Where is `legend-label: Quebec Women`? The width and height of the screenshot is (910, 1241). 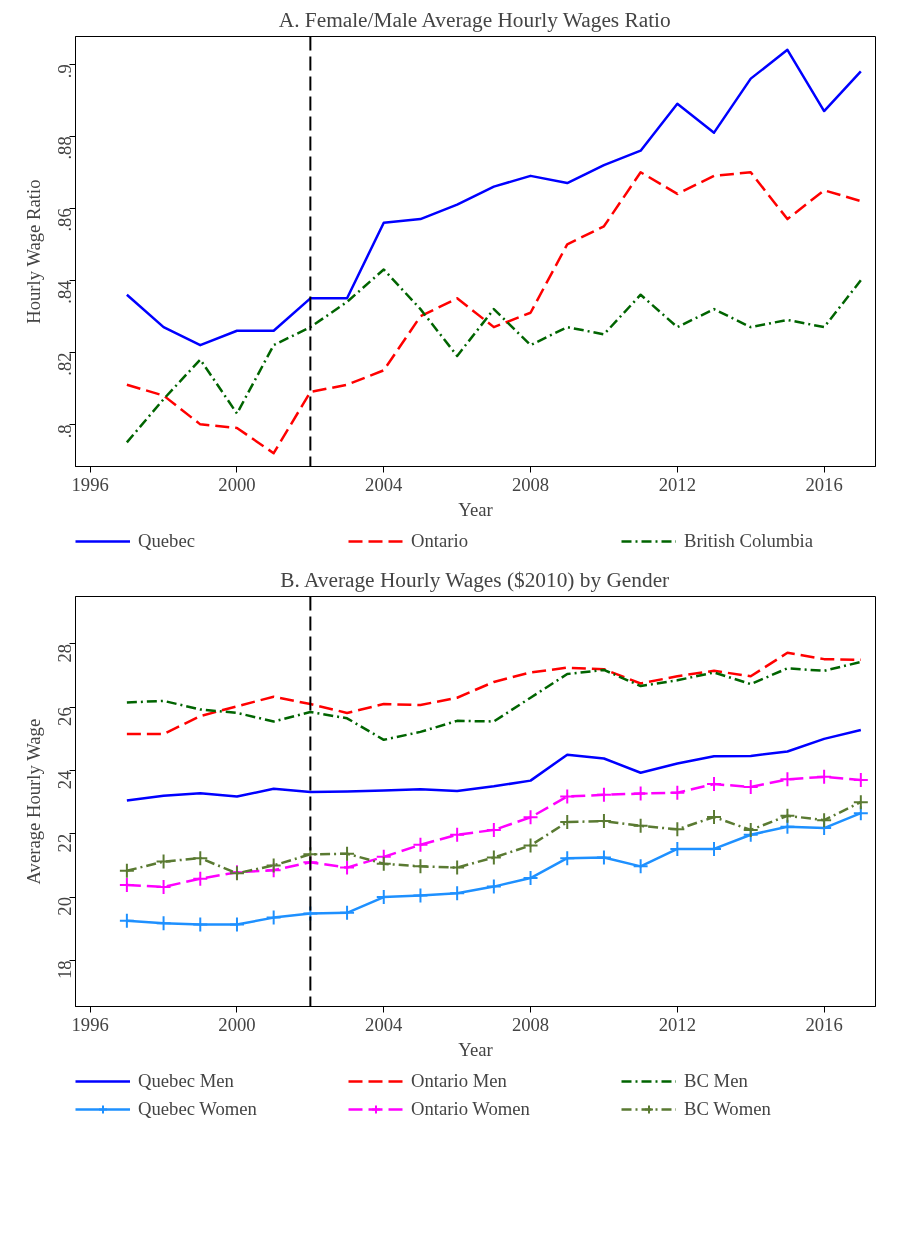 legend-label: Quebec Women is located at coordinates (198, 1109).